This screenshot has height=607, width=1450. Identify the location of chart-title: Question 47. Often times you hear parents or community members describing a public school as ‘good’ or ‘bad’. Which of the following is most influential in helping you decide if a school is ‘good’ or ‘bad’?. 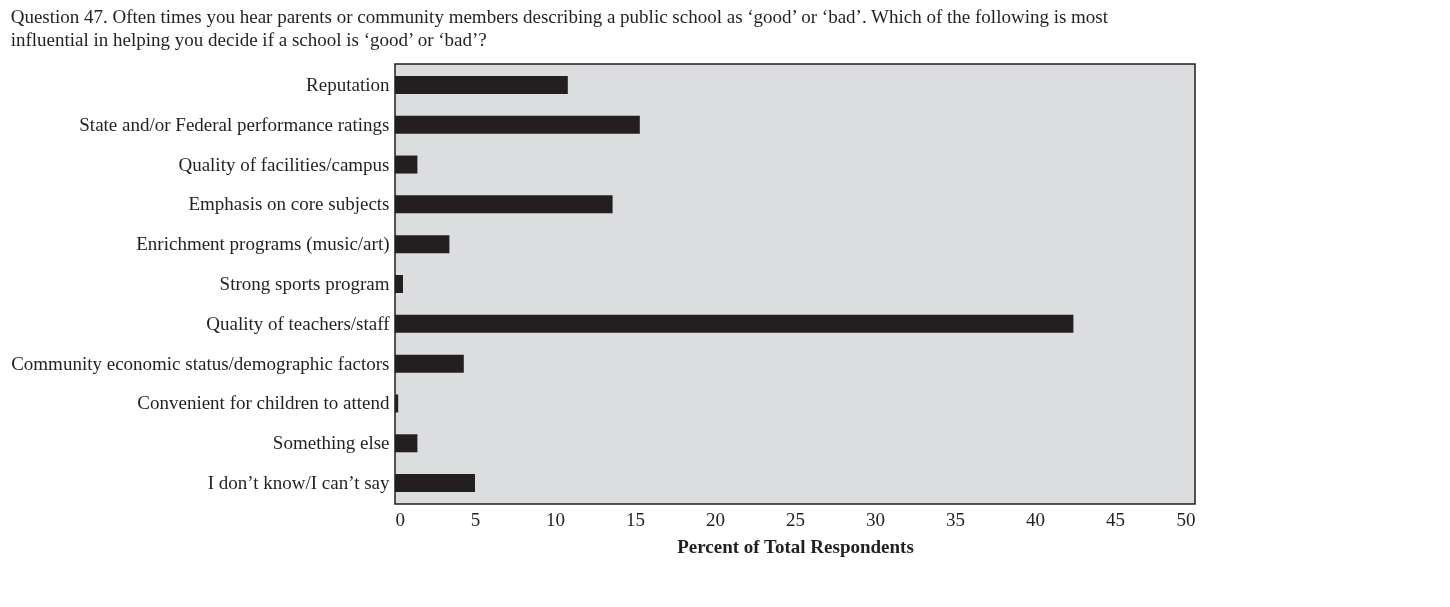
(559, 28).